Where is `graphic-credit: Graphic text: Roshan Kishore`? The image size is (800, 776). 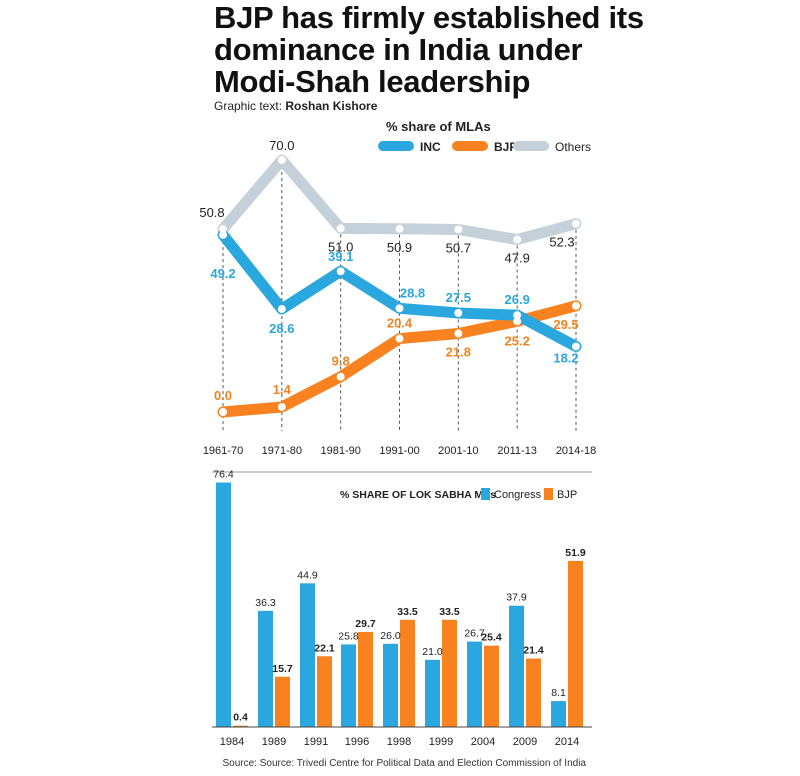
graphic-credit: Graphic text: Roshan Kishore is located at coordinates (295, 106).